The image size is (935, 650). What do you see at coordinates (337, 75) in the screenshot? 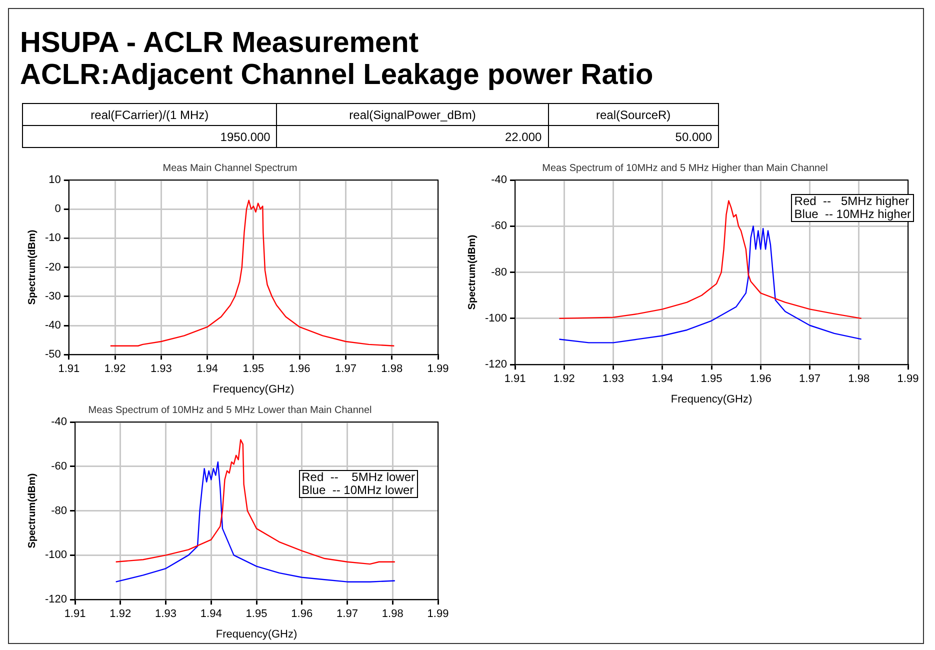
I see `text: ACLR:Adjacent Channel Leakage power Ratio` at bounding box center [337, 75].